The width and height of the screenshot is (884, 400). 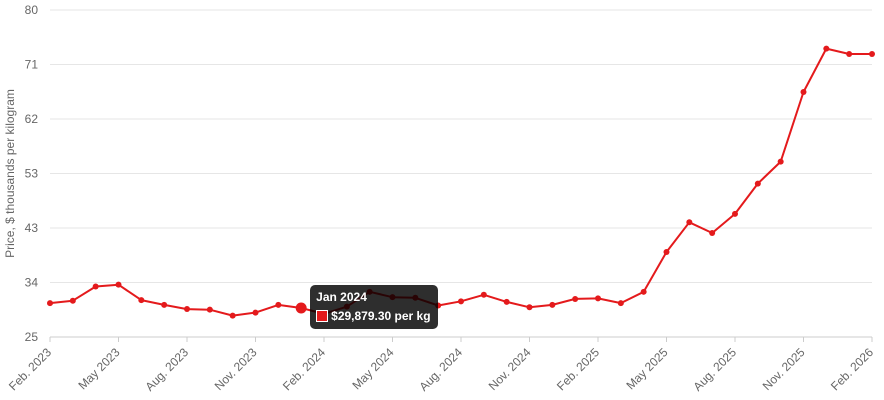 What do you see at coordinates (304, 369) in the screenshot?
I see `x-tick-label: Feb. 2024` at bounding box center [304, 369].